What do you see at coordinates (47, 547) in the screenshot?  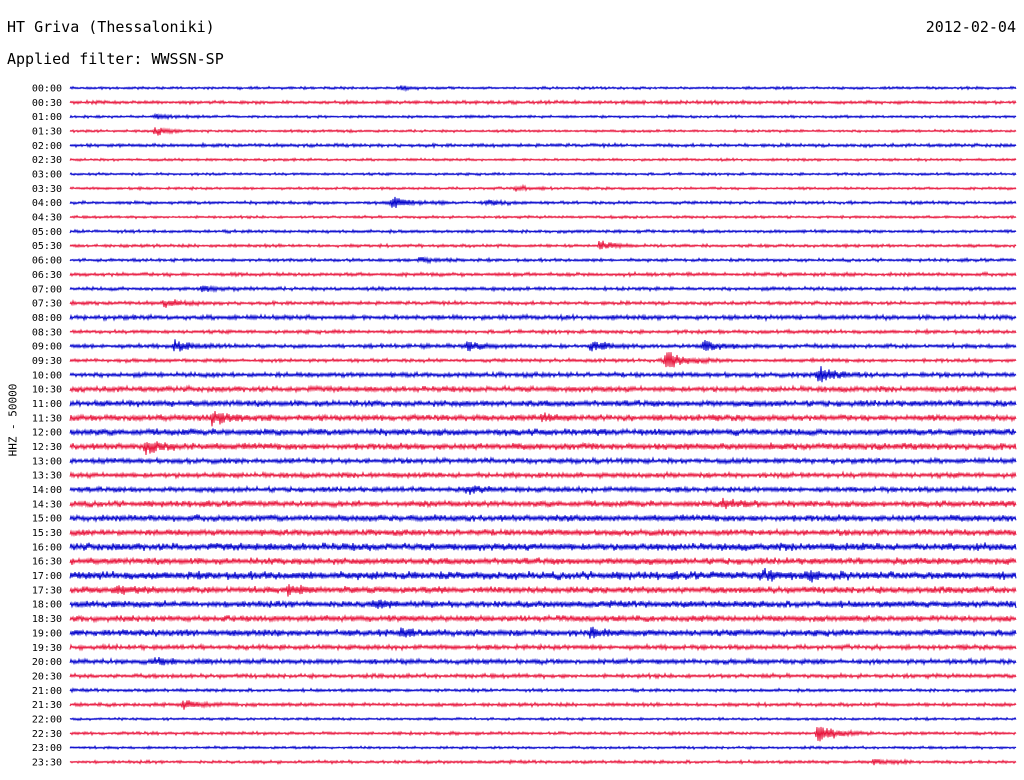 I see `row-label: 16:00` at bounding box center [47, 547].